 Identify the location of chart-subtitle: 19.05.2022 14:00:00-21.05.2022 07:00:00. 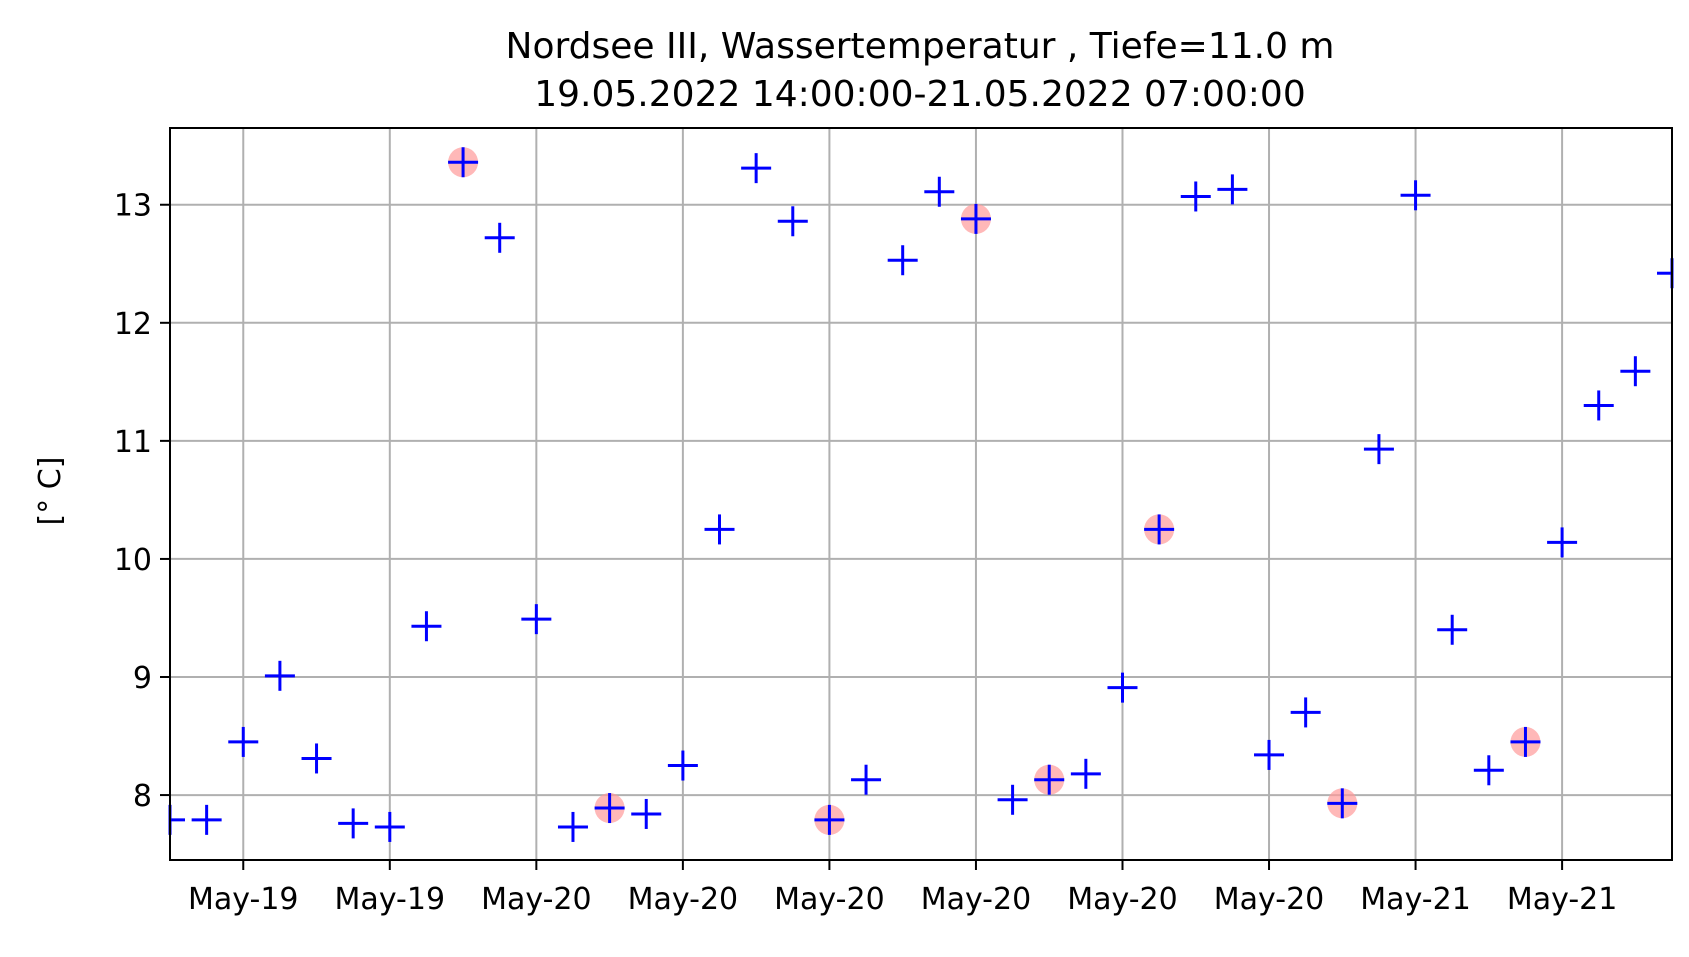
(920, 94).